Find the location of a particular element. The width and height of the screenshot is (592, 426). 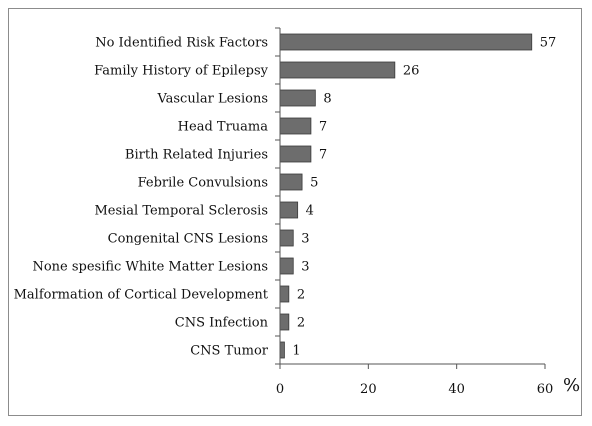

category-label: Congenital CNS Lesions is located at coordinates (188, 239).